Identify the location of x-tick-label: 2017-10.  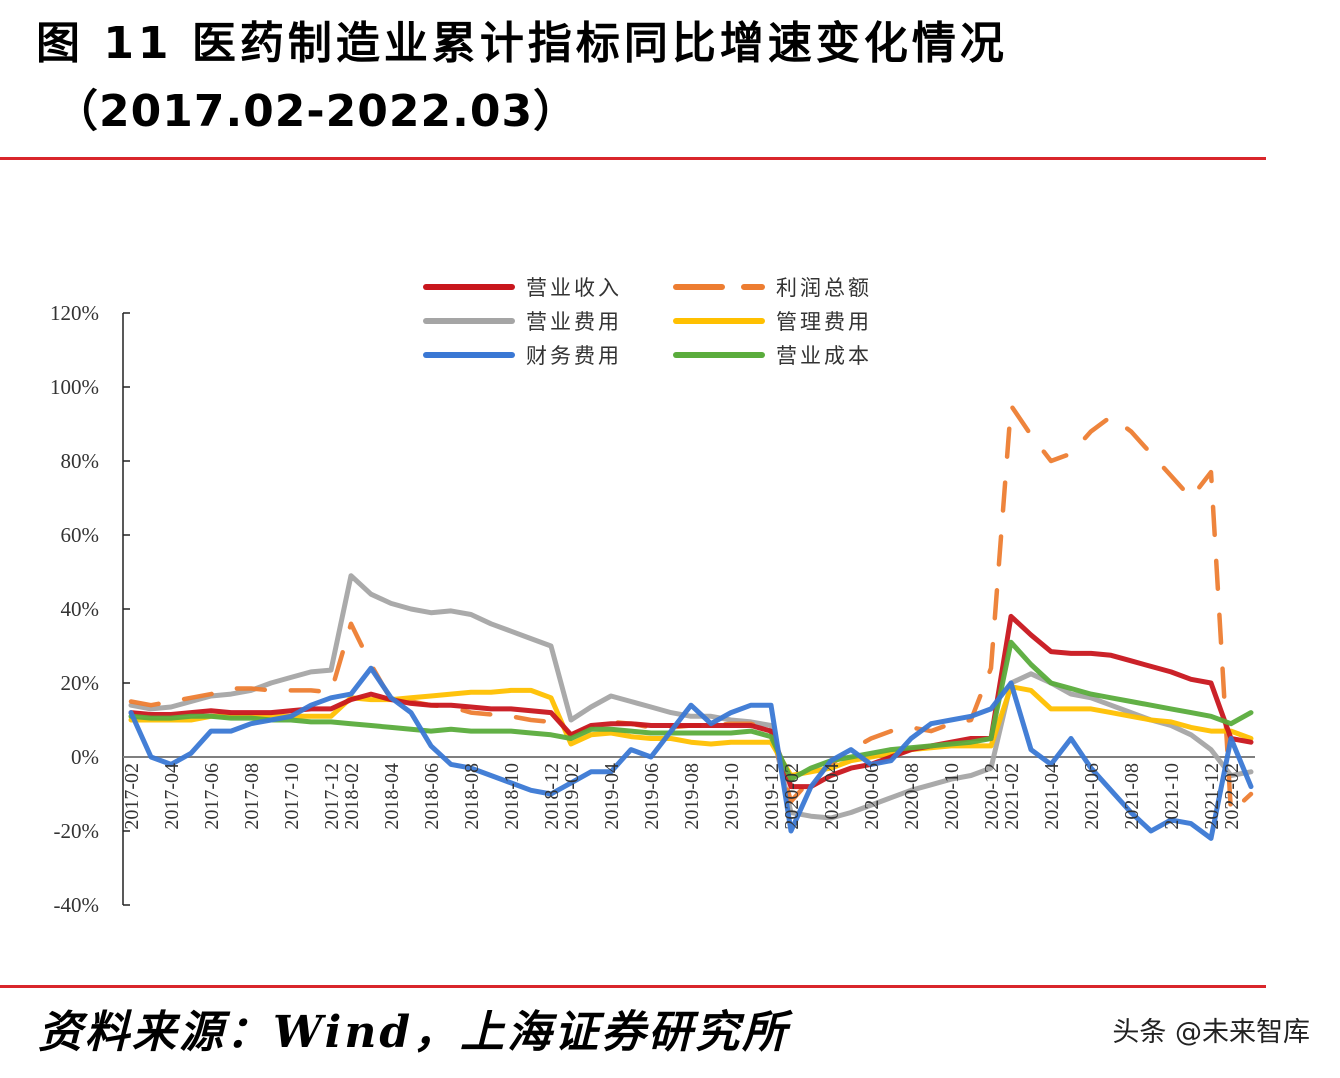
(292, 796).